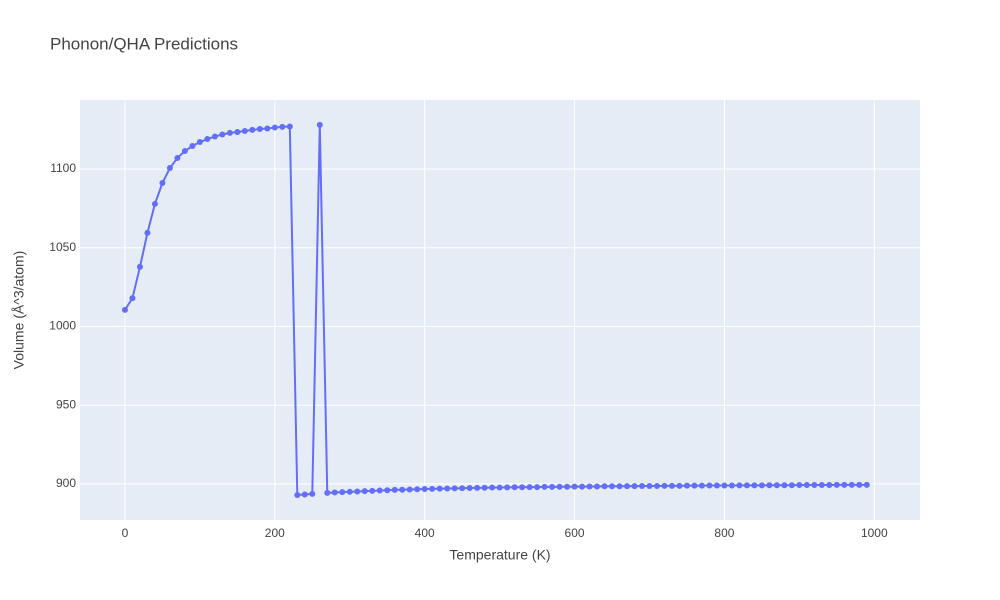 The image size is (1000, 600). Describe the element at coordinates (425, 533) in the screenshot. I see `x-tick-label: 400` at that location.